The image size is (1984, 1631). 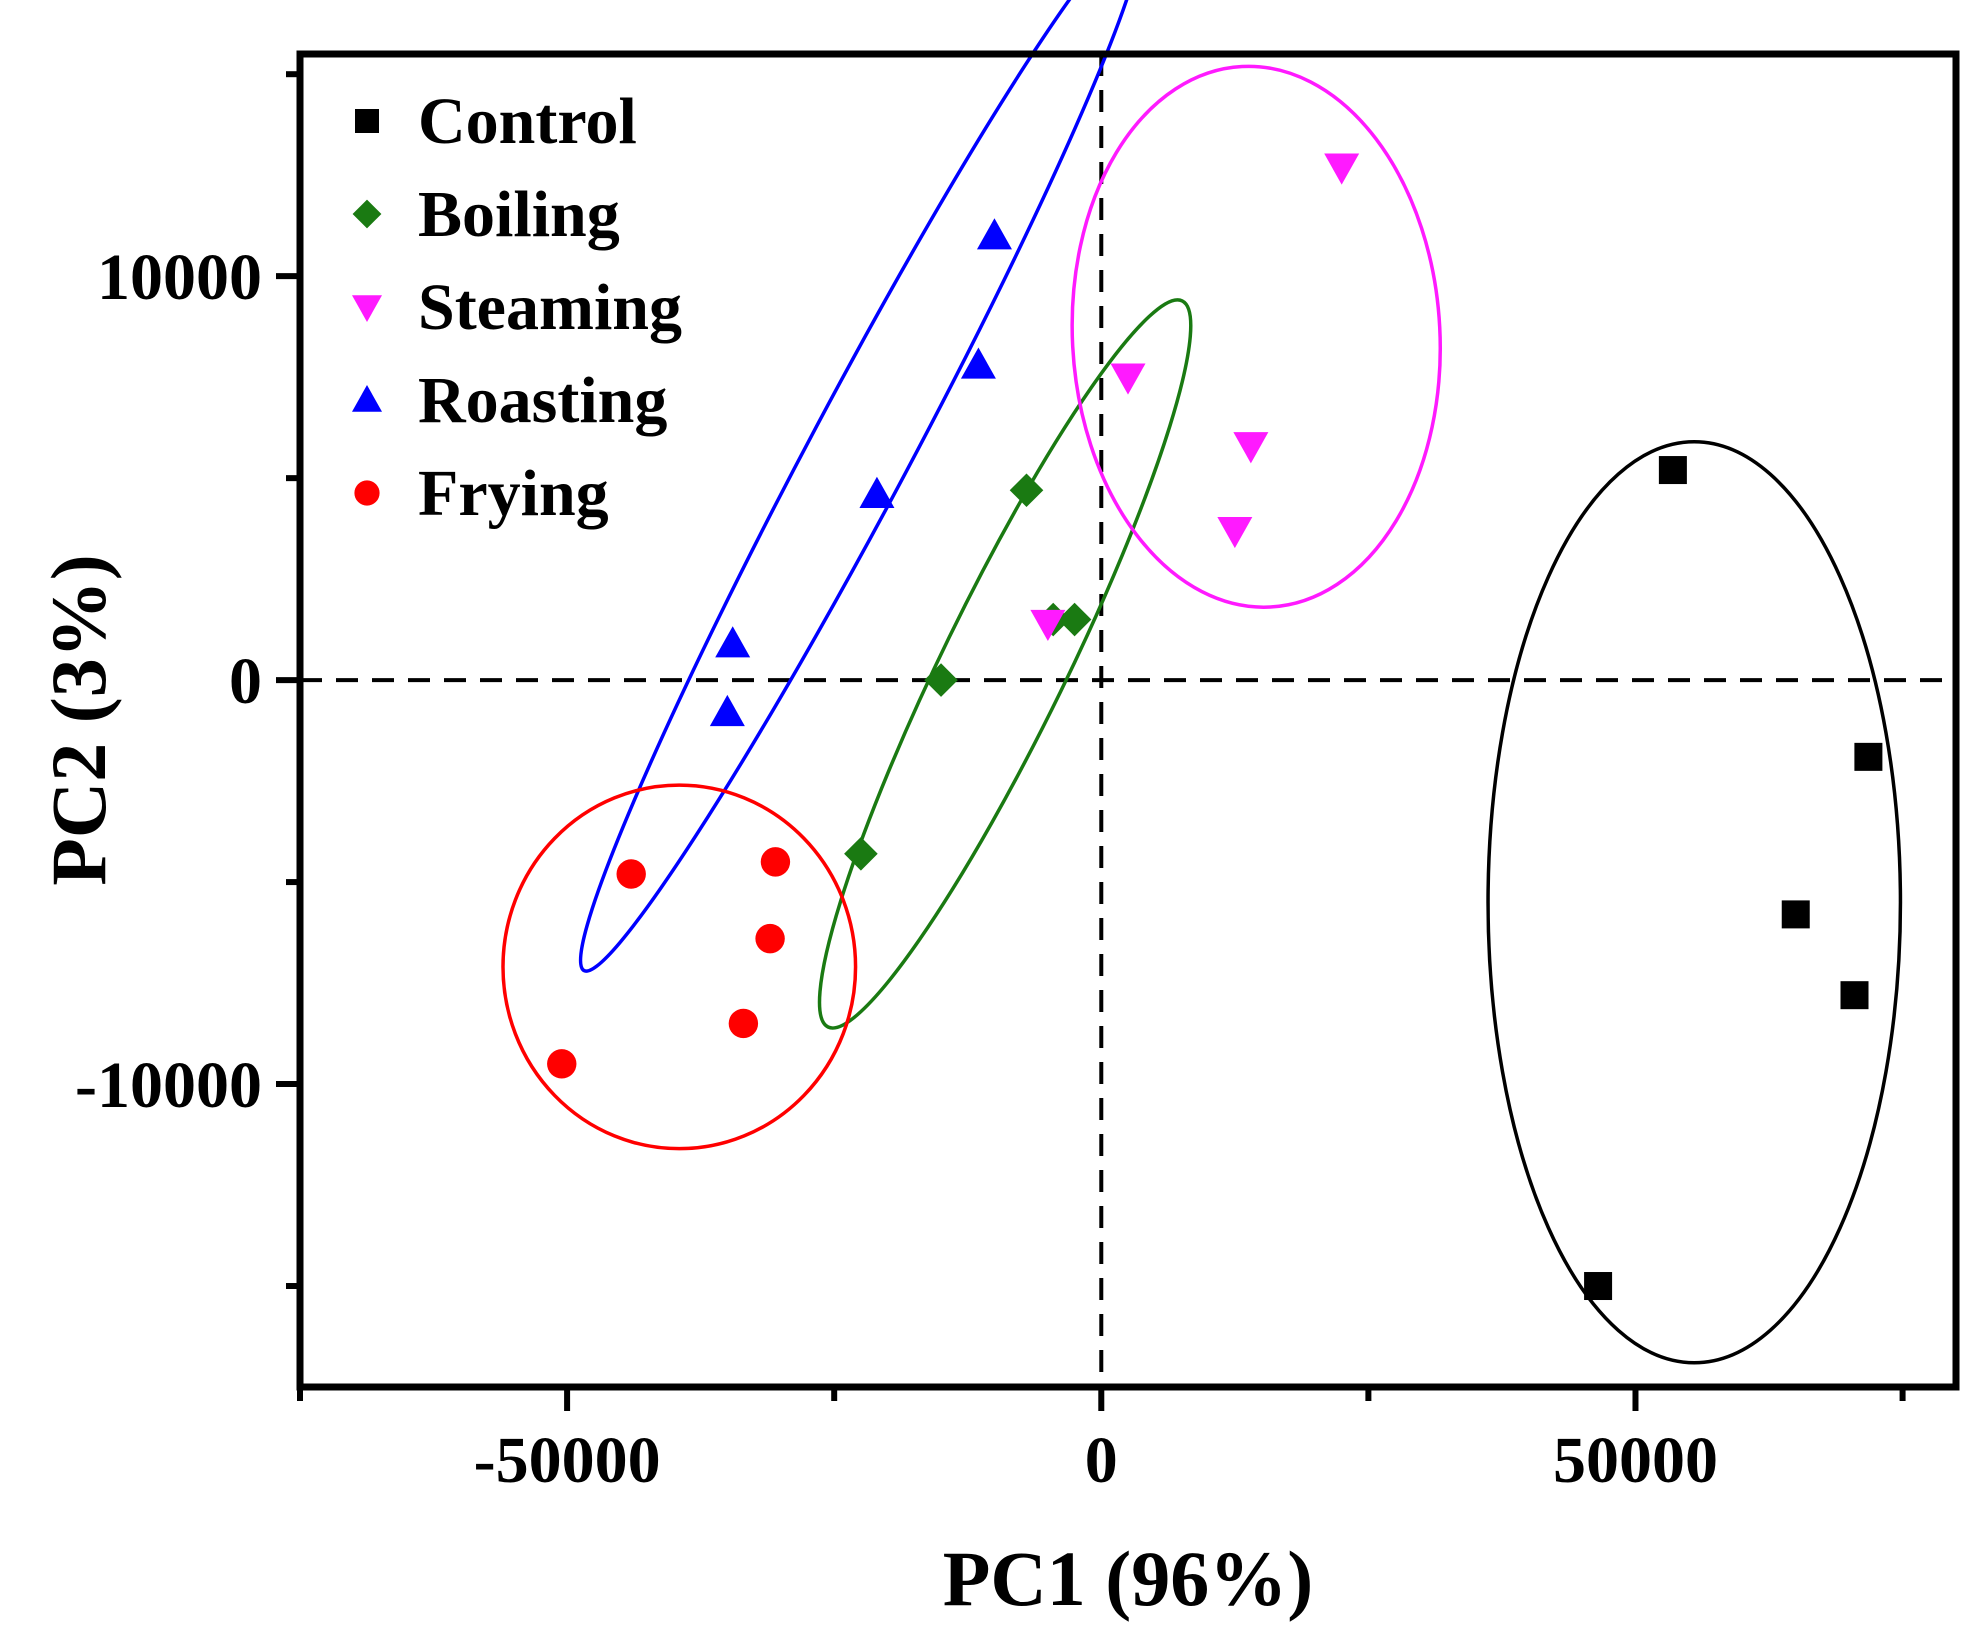 I want to click on legend-frying-marker, so click(x=367, y=493).